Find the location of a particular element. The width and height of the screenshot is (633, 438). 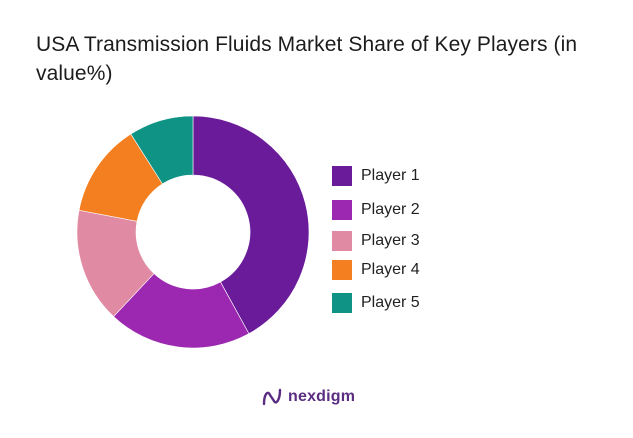

legend-label: Player 5 is located at coordinates (390, 302).